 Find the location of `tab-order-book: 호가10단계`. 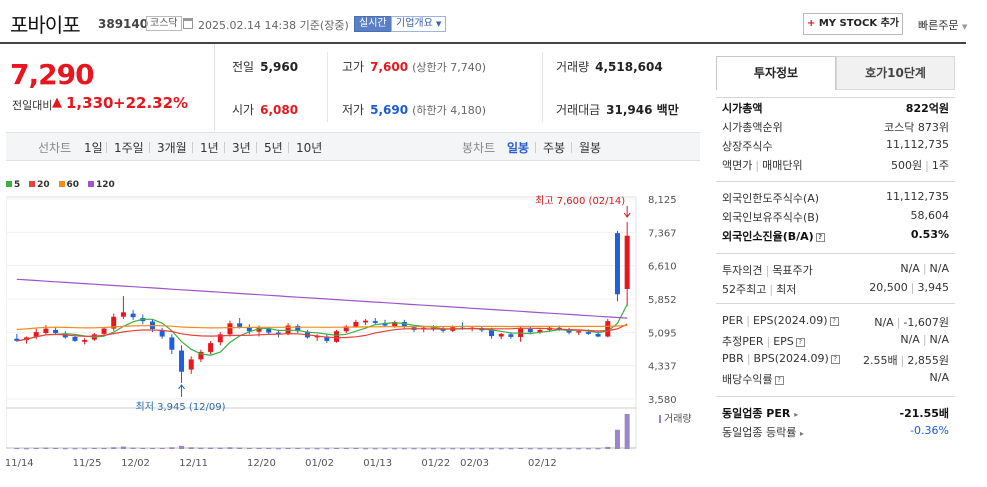

tab-order-book: 호가10단계 is located at coordinates (895, 73).